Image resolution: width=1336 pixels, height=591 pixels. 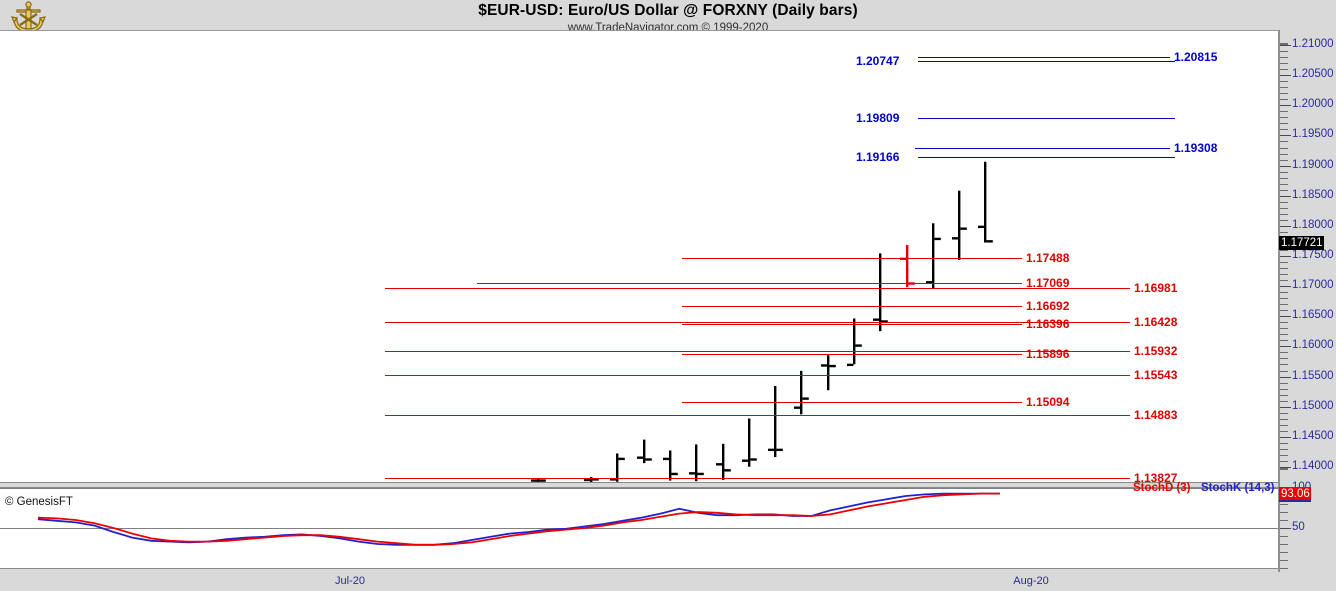 What do you see at coordinates (1162, 488) in the screenshot?
I see `stochastic-legend-d: StochD (3)` at bounding box center [1162, 488].